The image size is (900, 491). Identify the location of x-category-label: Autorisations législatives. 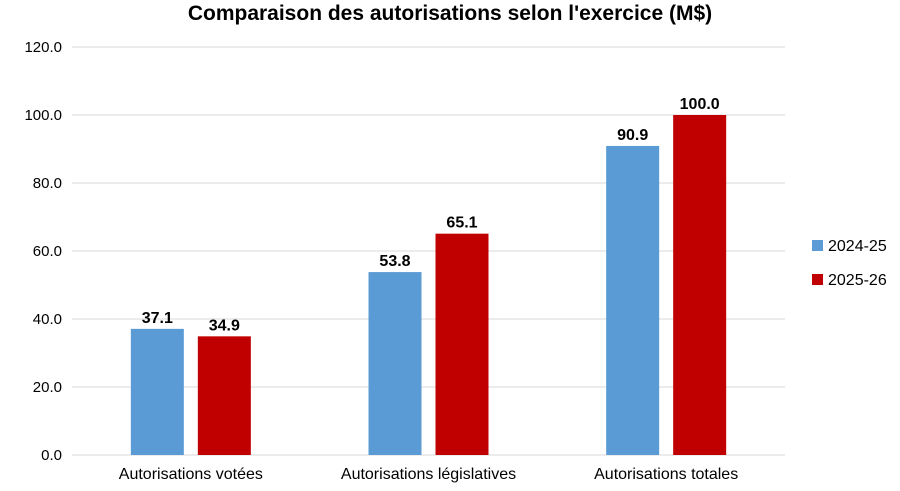
(428, 474).